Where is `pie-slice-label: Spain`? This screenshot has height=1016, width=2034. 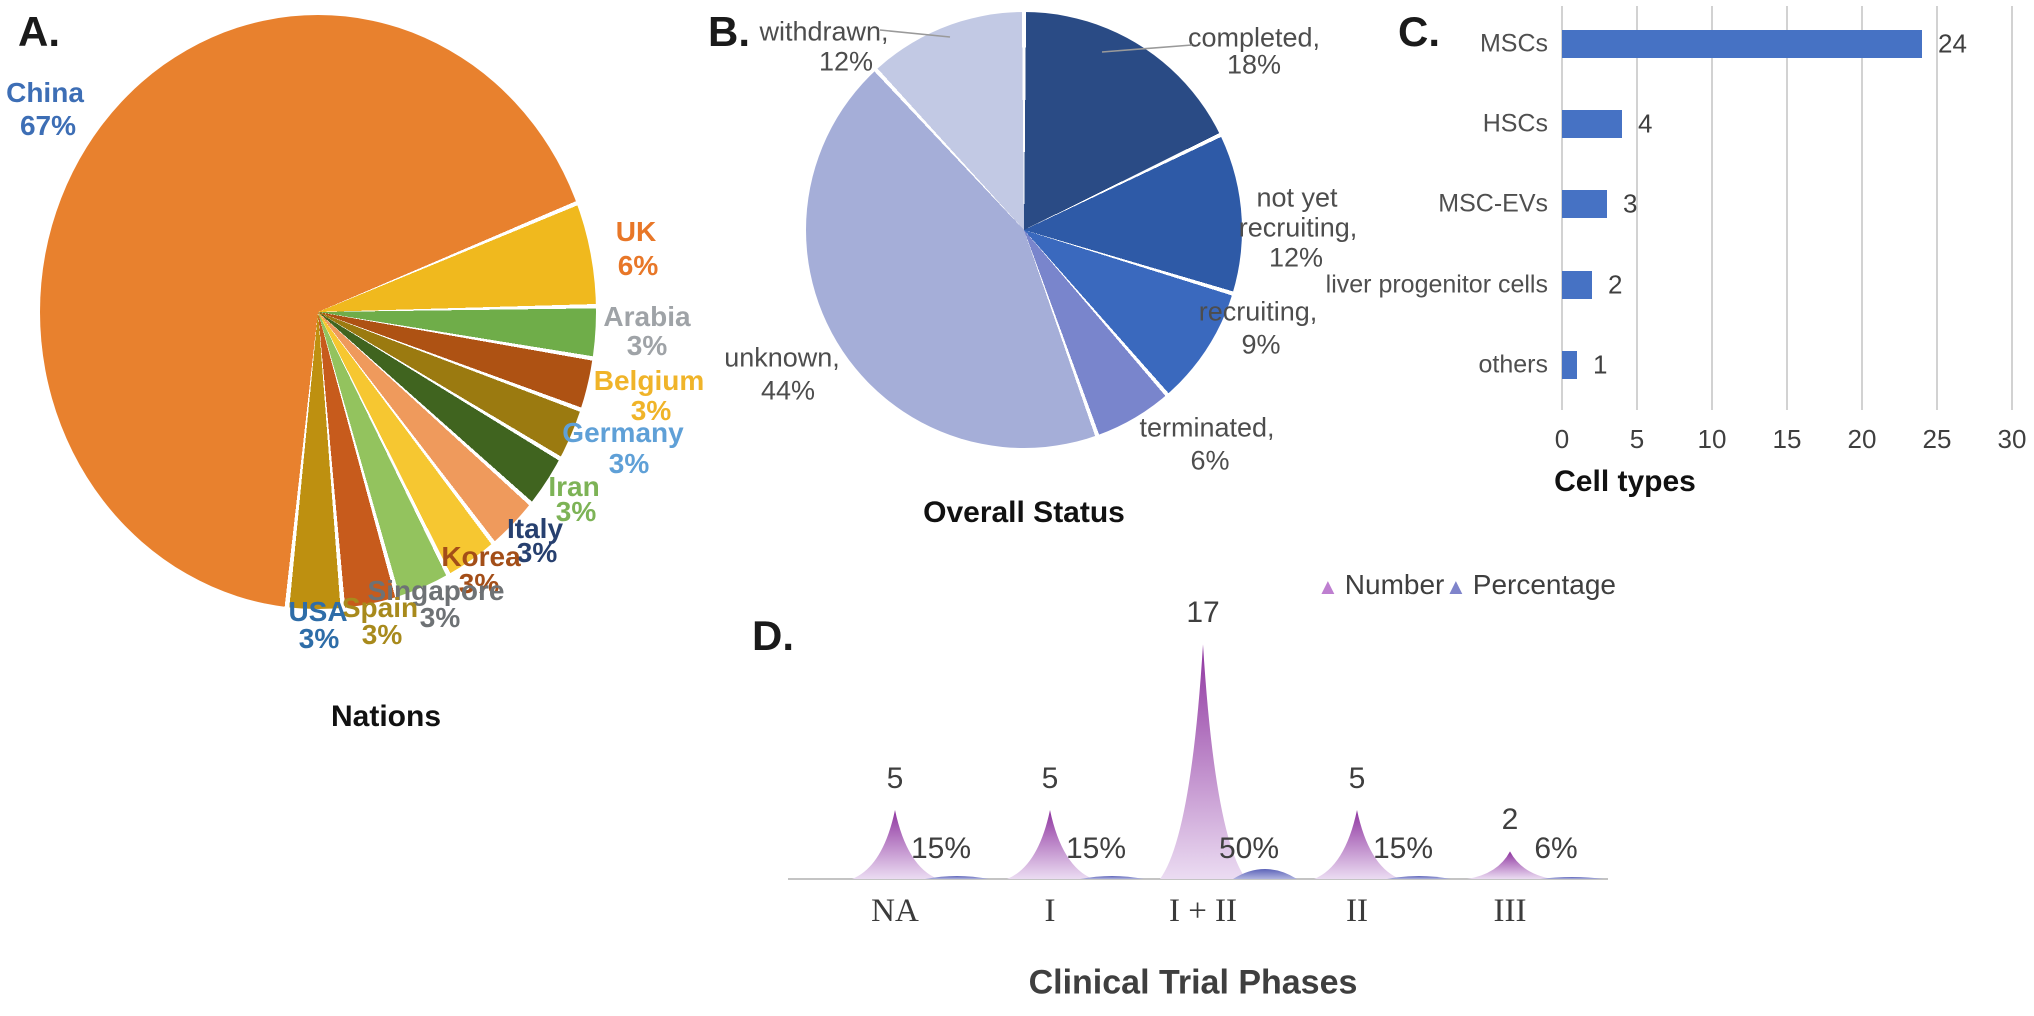
pie-slice-label: Spain is located at coordinates (380, 607).